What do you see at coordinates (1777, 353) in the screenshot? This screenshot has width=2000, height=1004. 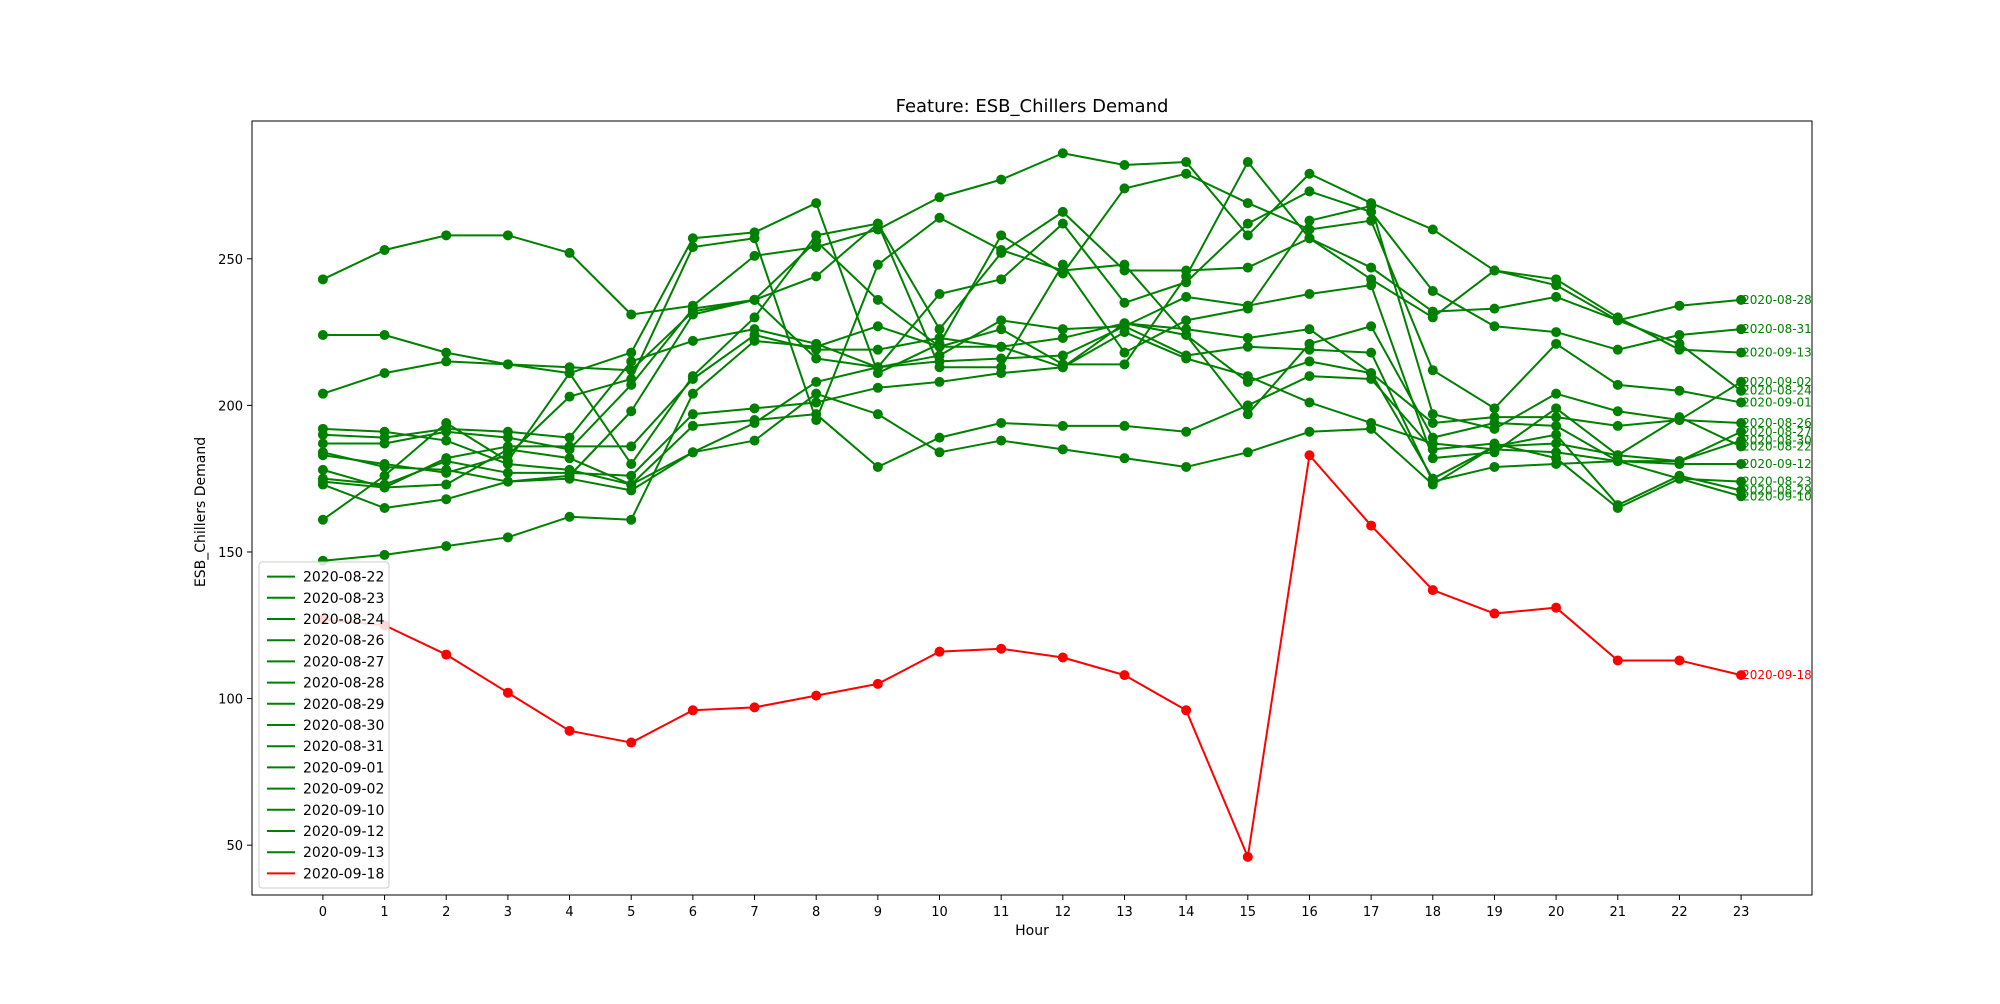 I see `series-end-label: 2020-09-13` at bounding box center [1777, 353].